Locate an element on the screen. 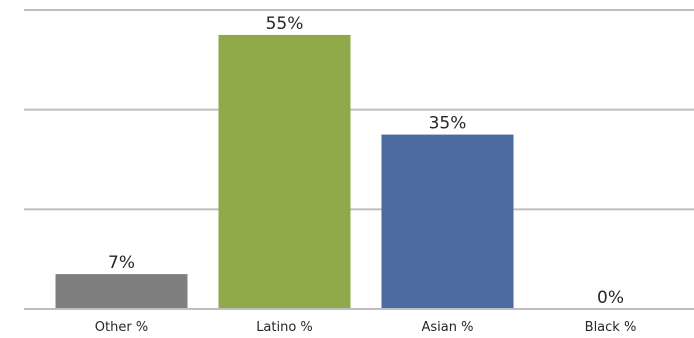 Image resolution: width=694 pixels, height=338 pixels. data-label: 0% is located at coordinates (610, 298).